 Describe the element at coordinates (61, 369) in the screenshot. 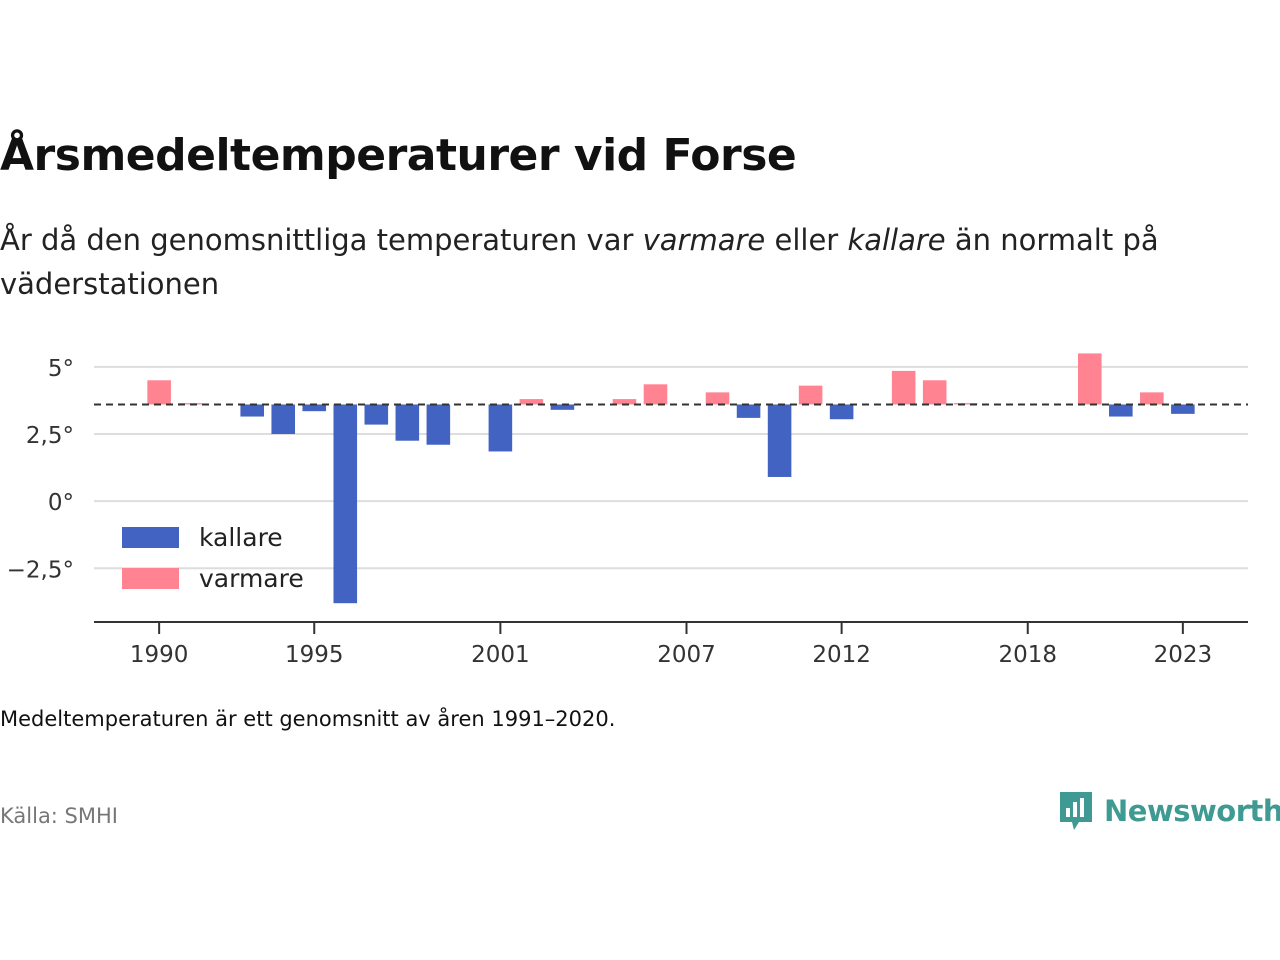

I see `y-tick-label: 5°` at that location.